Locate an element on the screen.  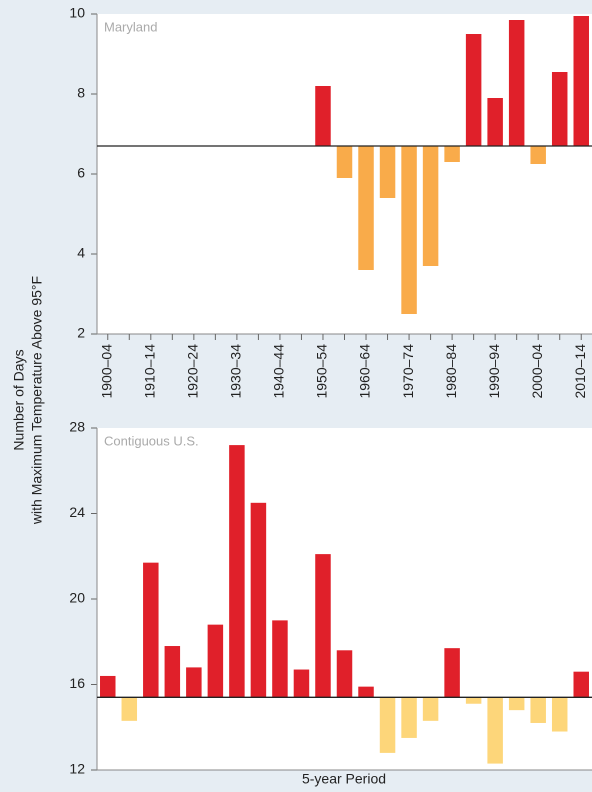
x-tick-label: 2000–04 is located at coordinates (537, 371).